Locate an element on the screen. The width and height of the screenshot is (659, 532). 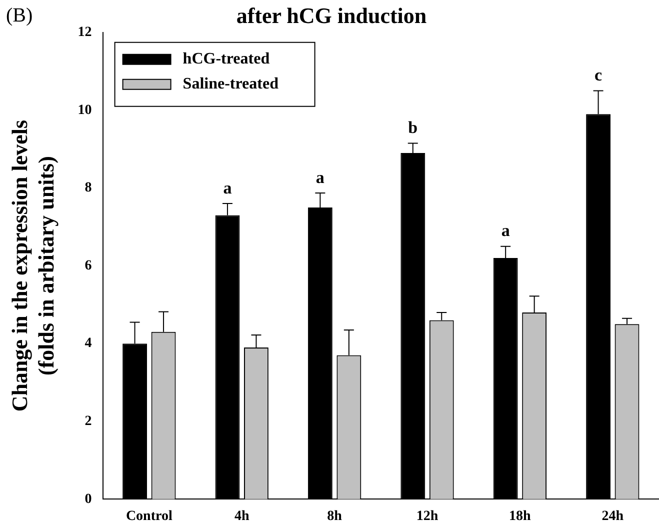
y-tick-label: 4 is located at coordinates (88, 344).